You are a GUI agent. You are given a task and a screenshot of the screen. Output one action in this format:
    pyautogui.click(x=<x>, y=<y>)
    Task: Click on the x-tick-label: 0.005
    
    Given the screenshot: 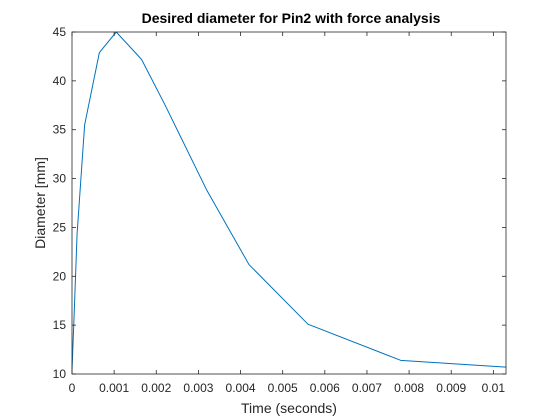 What is the action you would take?
    pyautogui.click(x=283, y=388)
    